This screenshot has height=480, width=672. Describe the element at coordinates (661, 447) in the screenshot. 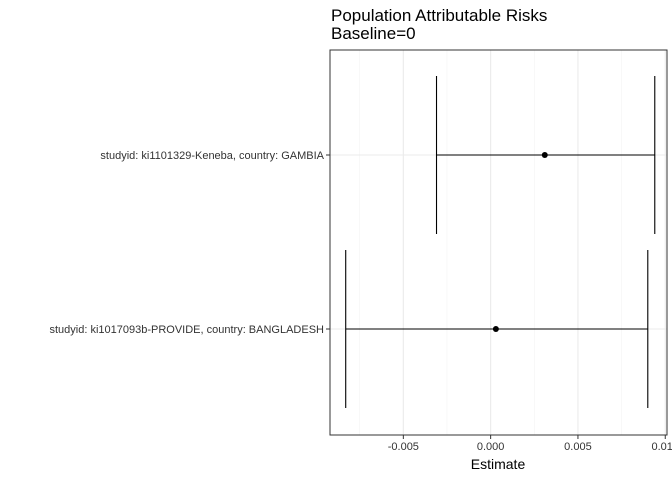

I see `x-tick-label: 0.010` at that location.